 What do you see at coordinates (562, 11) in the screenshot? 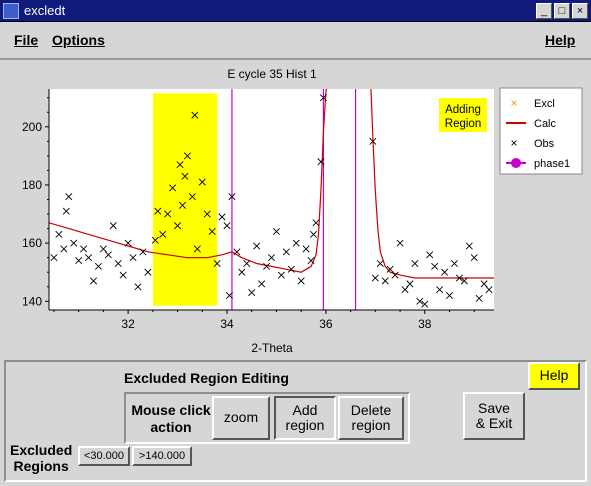
I see `maximize-button: □` at bounding box center [562, 11].